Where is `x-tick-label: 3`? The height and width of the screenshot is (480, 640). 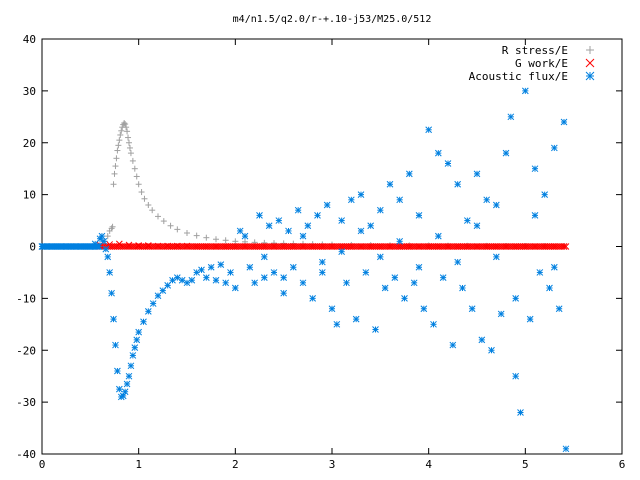 x-tick-label: 3 is located at coordinates (332, 464).